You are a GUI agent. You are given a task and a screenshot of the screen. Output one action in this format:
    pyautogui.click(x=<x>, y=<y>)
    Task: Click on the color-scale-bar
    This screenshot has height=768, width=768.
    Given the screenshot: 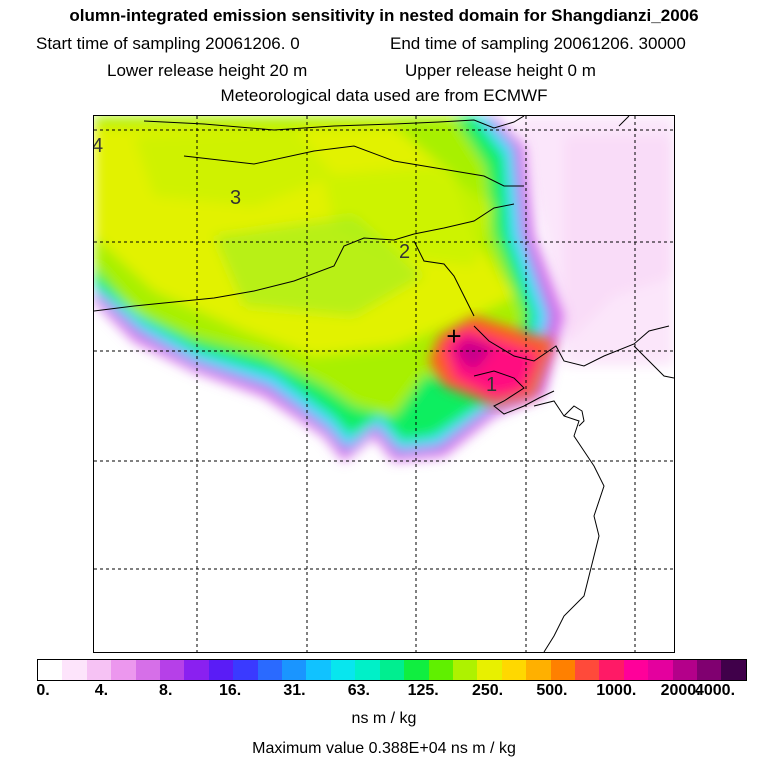 What is the action you would take?
    pyautogui.click(x=392, y=670)
    